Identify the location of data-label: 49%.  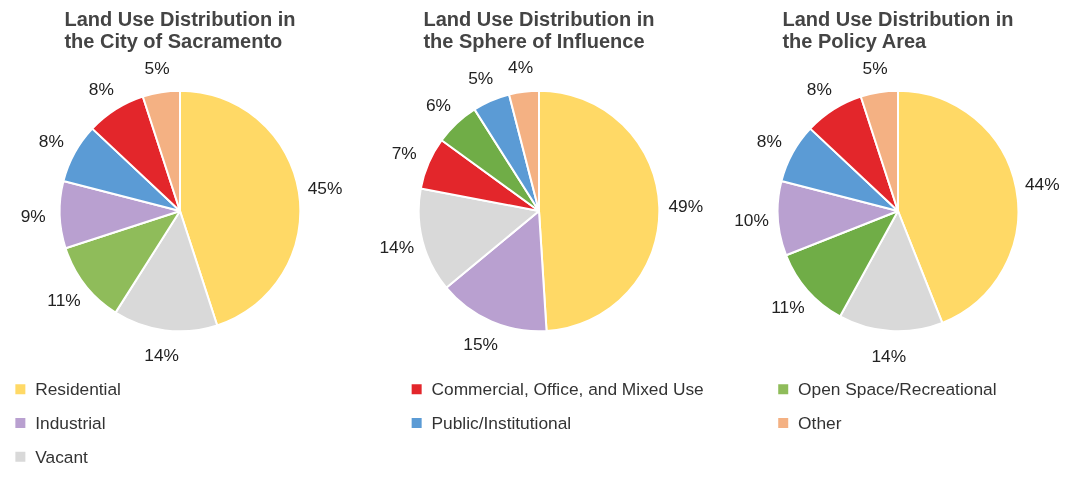
(686, 206).